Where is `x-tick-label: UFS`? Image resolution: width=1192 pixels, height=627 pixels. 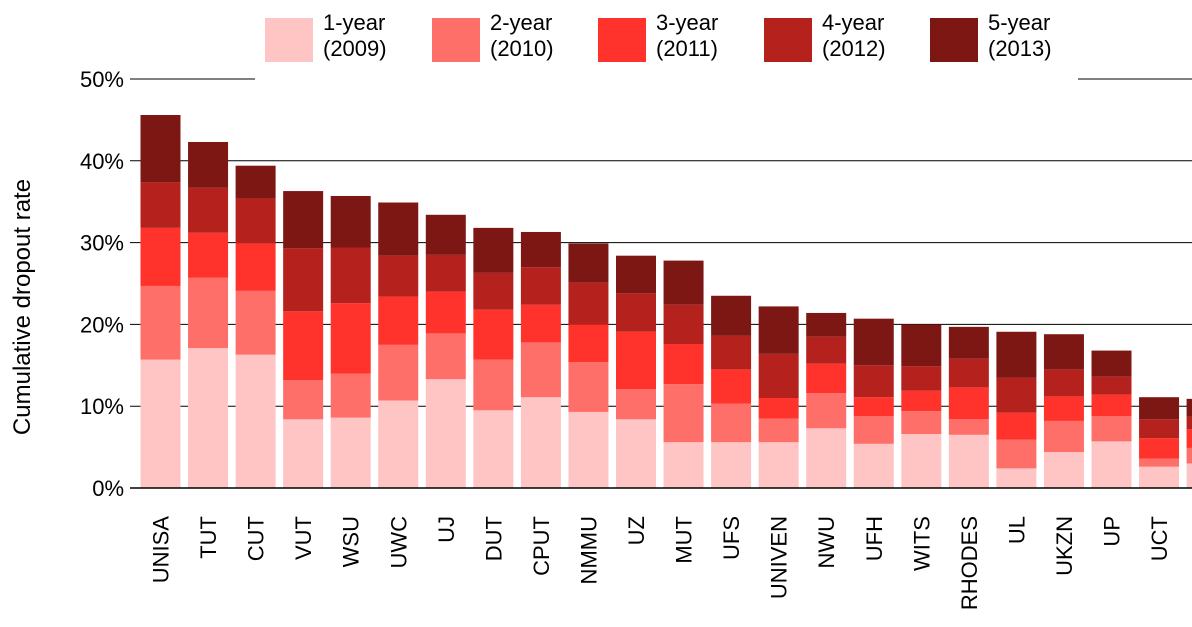 x-tick-label: UFS is located at coordinates (731, 538).